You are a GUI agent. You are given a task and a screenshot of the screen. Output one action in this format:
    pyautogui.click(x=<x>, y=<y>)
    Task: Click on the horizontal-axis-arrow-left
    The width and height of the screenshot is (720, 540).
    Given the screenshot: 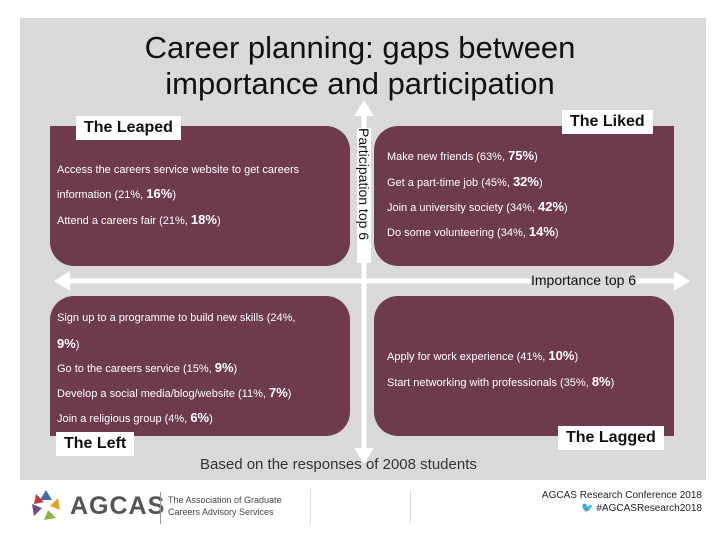 What is the action you would take?
    pyautogui.click(x=62, y=281)
    